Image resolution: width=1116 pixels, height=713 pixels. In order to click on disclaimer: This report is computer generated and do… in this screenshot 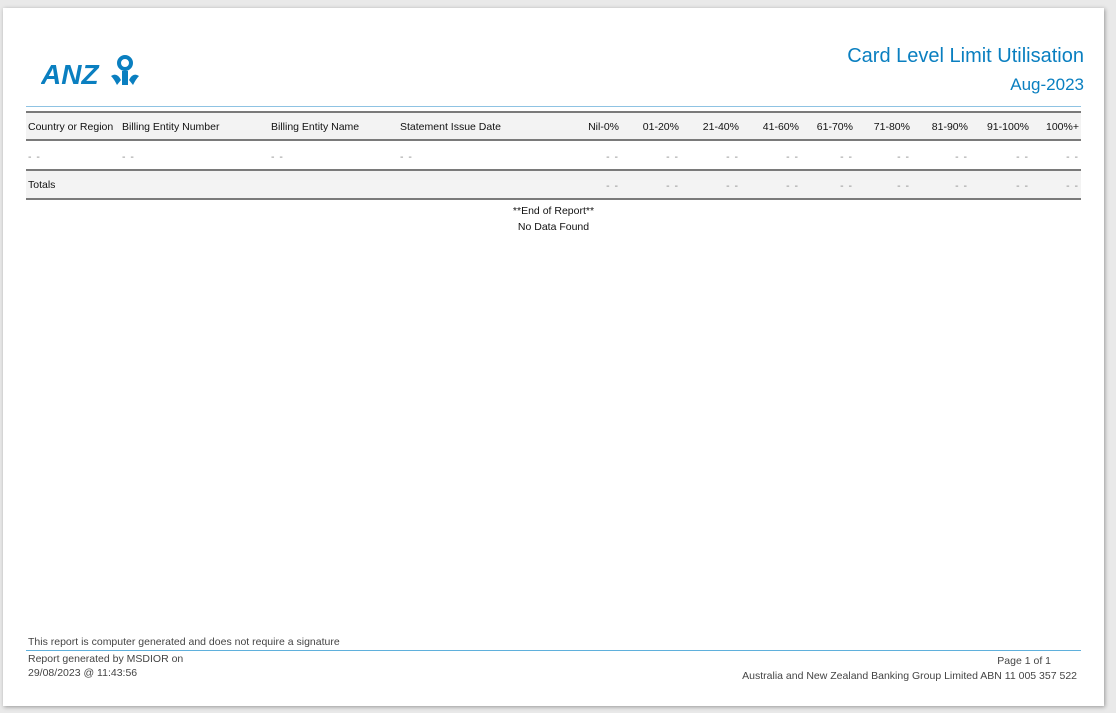, I will do `click(184, 642)`.